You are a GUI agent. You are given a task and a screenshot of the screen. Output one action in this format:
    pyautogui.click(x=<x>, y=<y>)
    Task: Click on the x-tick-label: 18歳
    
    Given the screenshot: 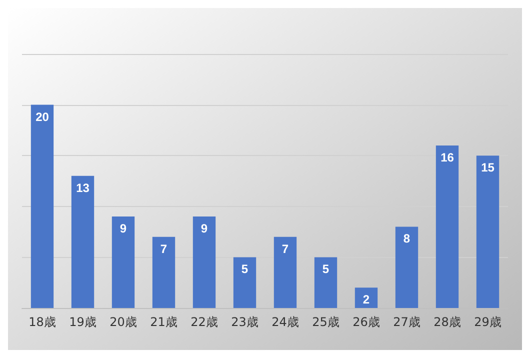 What is the action you would take?
    pyautogui.click(x=42, y=322)
    